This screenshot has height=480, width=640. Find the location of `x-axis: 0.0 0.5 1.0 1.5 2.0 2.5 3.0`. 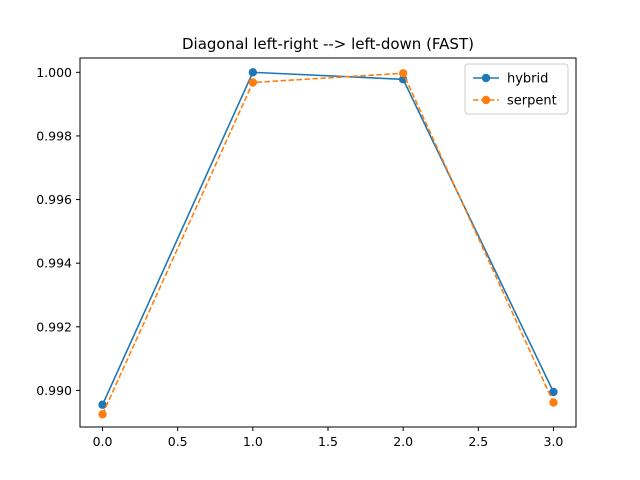

x-axis: 0.0 0.5 1.0 1.5 2.0 2.5 3.0 is located at coordinates (328, 438).